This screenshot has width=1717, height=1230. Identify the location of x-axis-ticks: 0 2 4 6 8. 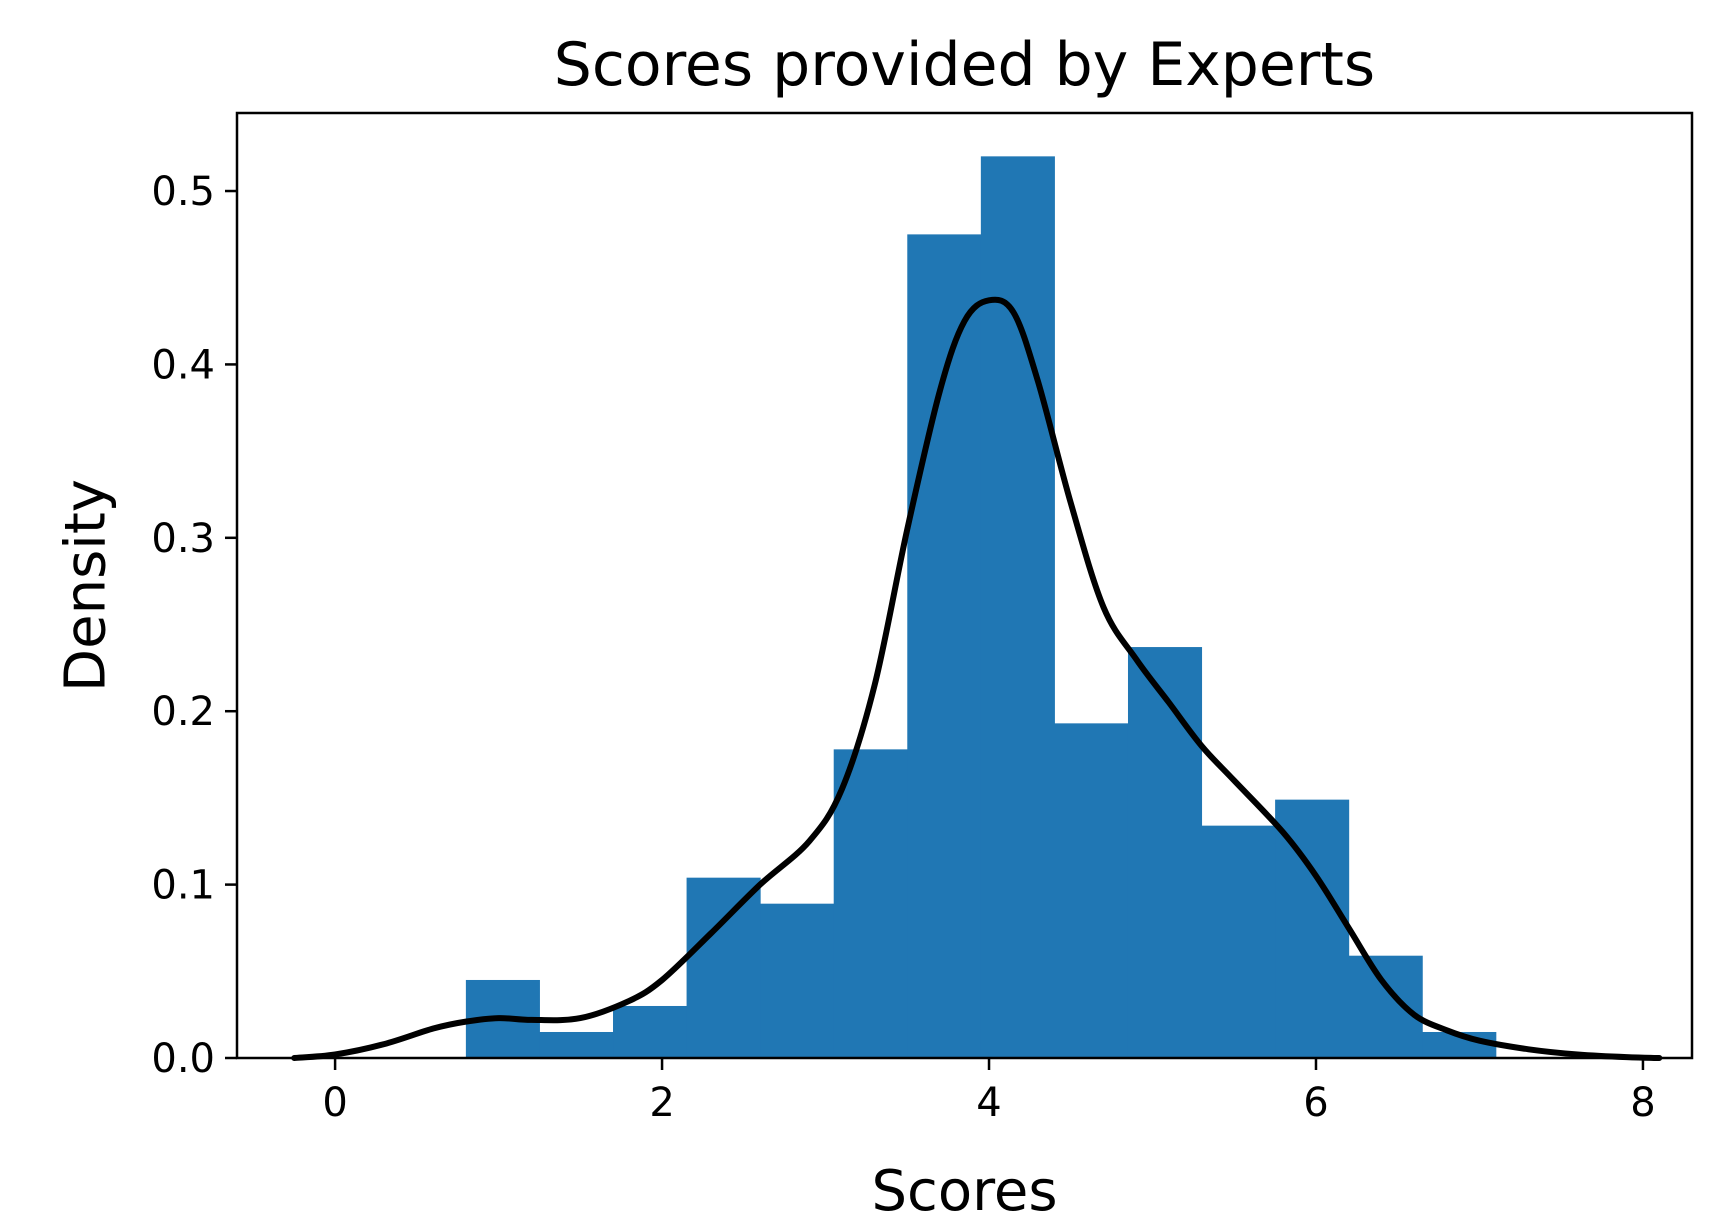
(989, 1092).